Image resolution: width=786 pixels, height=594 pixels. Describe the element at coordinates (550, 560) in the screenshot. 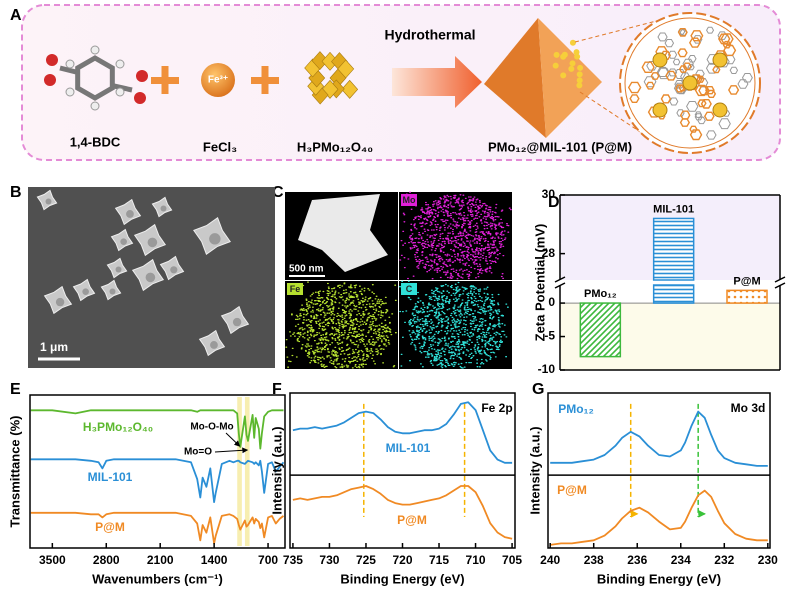

I see `x-tick-label: 240` at that location.